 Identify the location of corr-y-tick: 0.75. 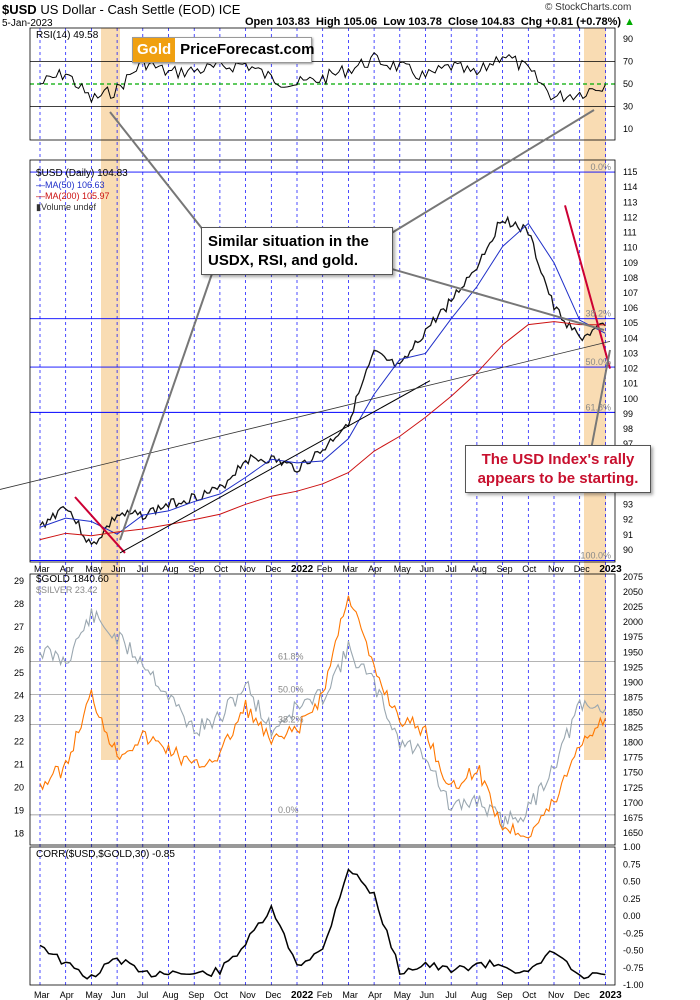
(632, 864).